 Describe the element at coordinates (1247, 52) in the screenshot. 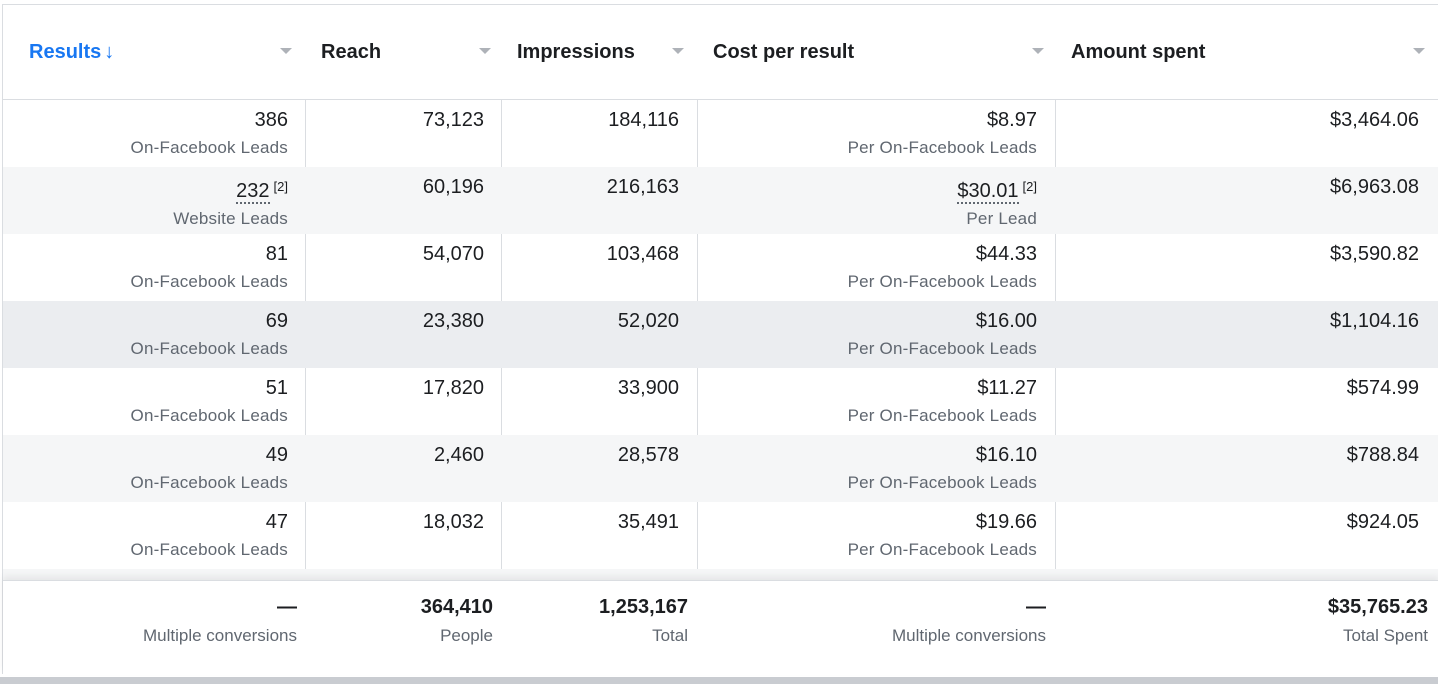

I see `header-amount-spent: Amount spent` at that location.